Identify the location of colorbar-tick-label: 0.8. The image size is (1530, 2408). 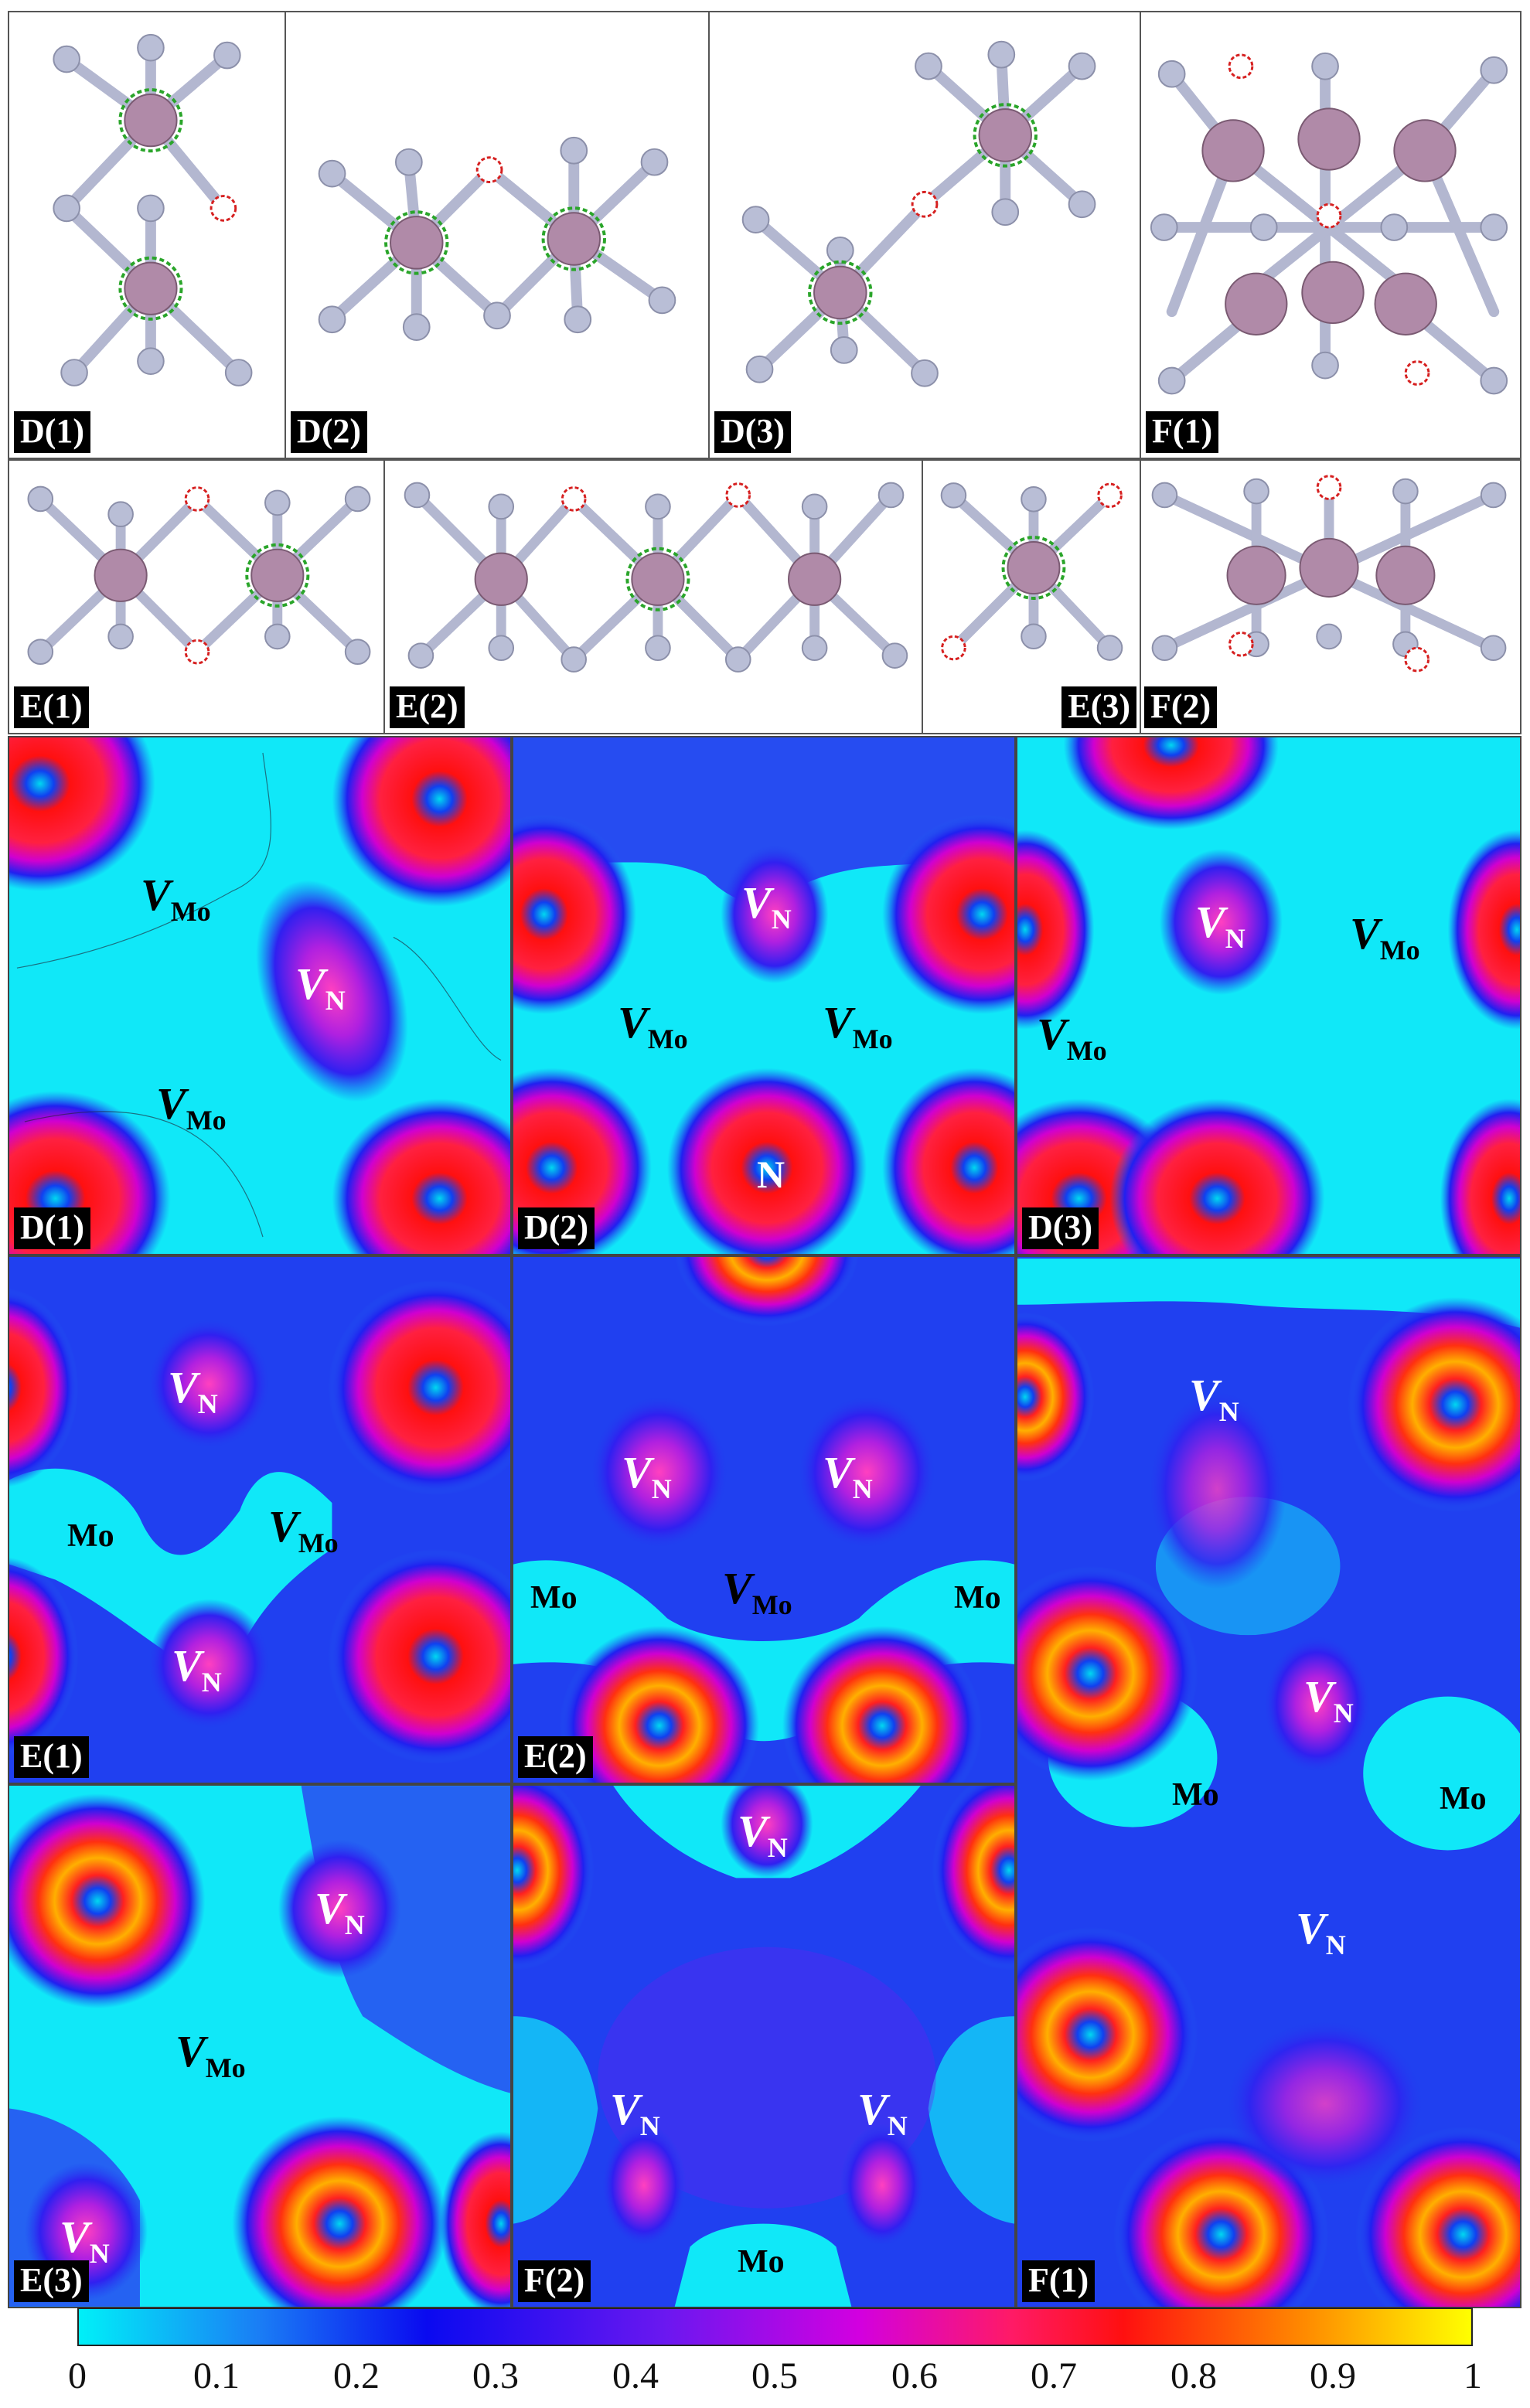
(1194, 2375).